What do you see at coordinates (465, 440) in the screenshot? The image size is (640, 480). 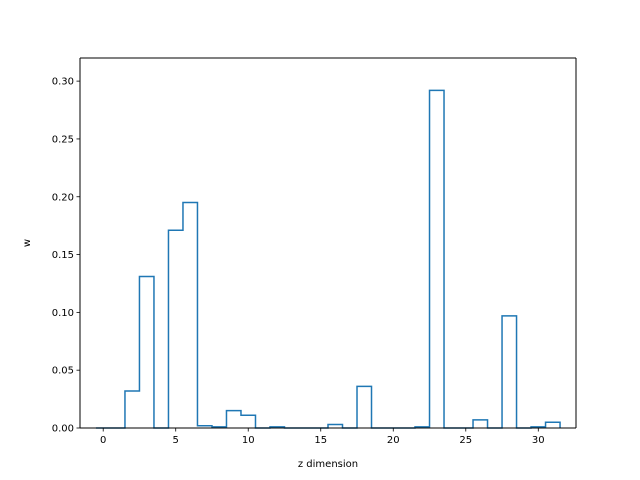 I see `x-tick-label: 25` at bounding box center [465, 440].